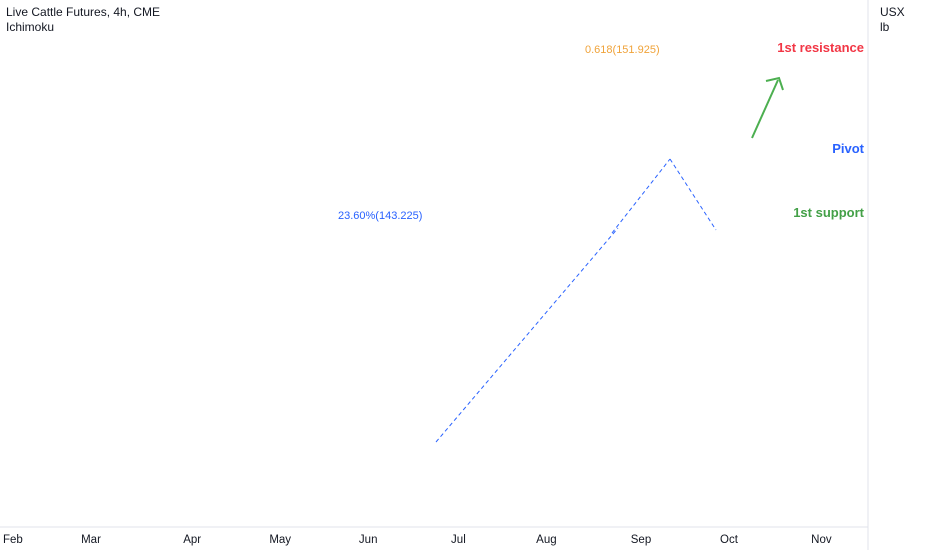 The height and width of the screenshot is (550, 932). Describe the element at coordinates (83, 12) in the screenshot. I see `symbol-title: Live Cattle Futures, 4h, CME` at that location.